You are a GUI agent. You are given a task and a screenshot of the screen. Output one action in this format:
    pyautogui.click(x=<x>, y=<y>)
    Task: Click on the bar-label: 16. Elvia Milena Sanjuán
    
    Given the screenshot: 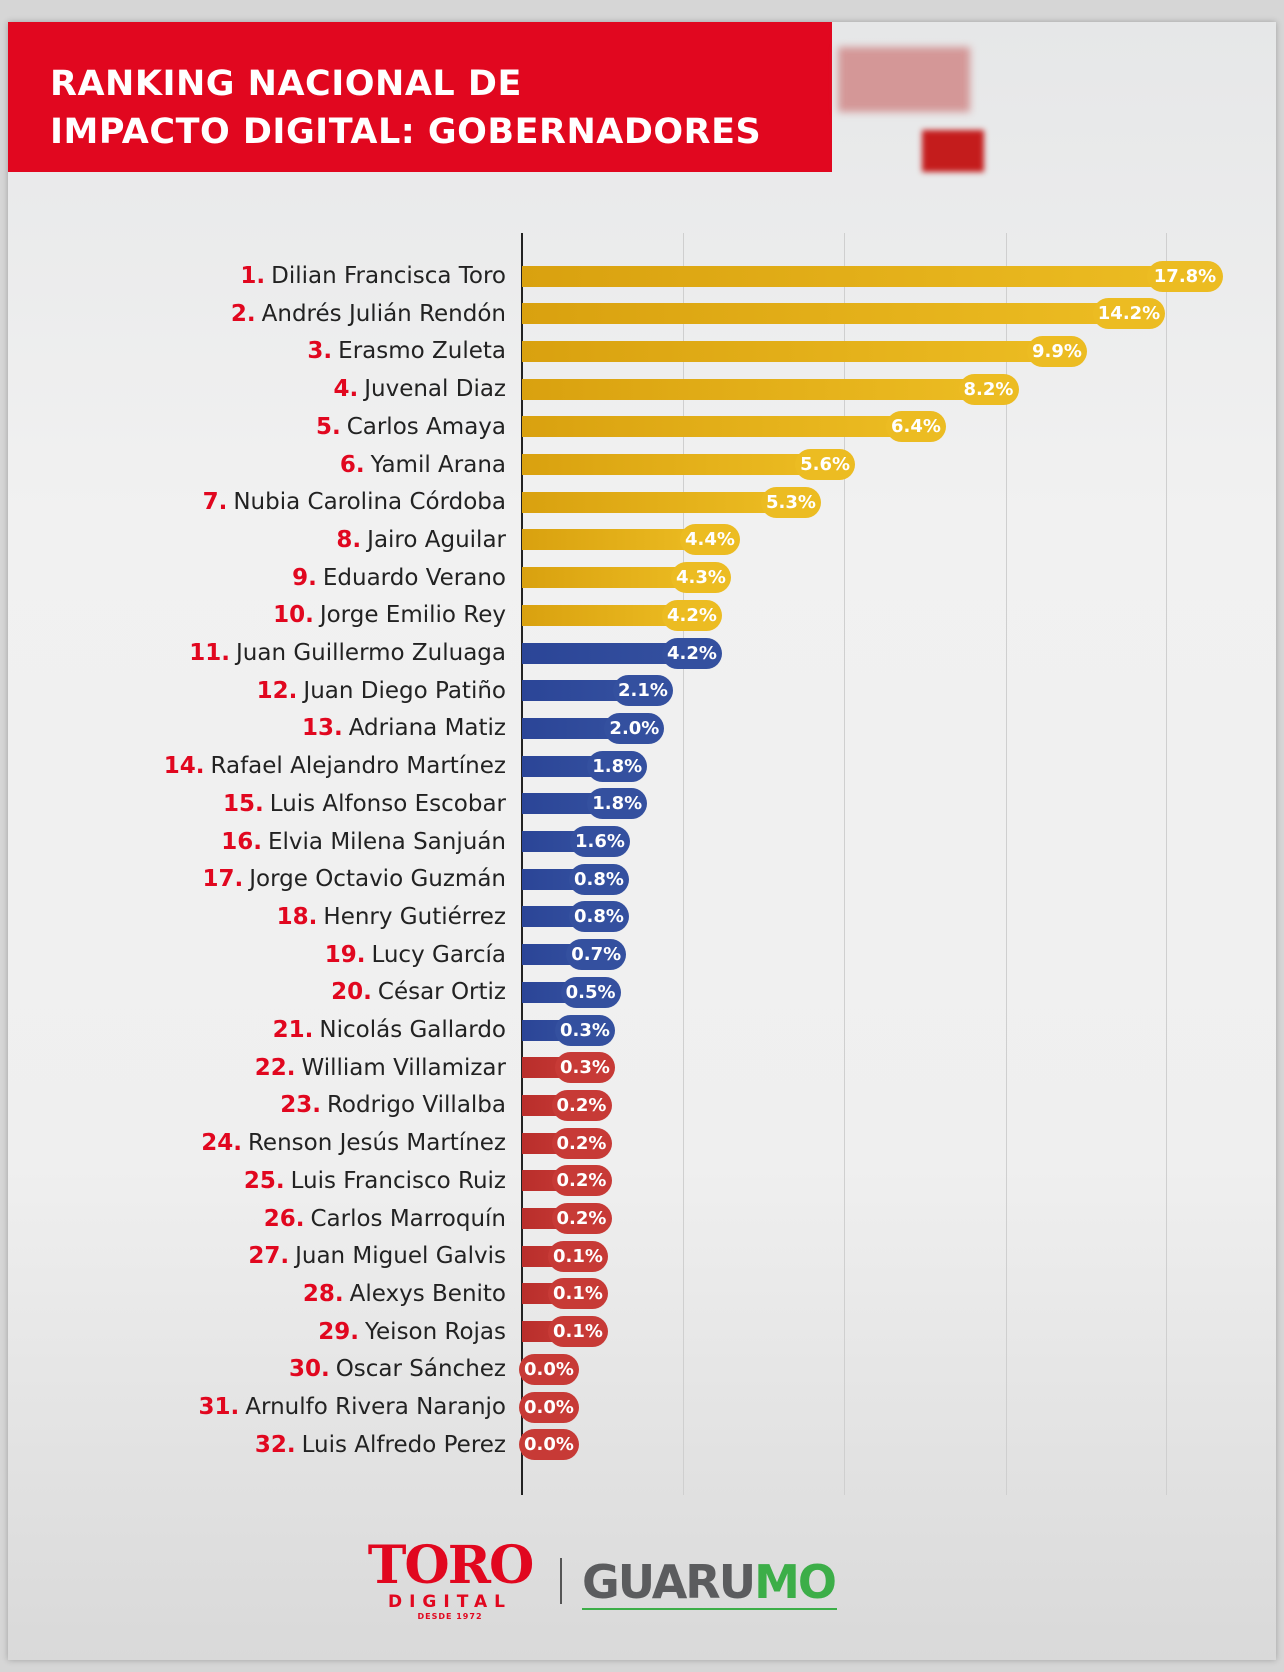 What is the action you would take?
    pyautogui.click(x=363, y=842)
    